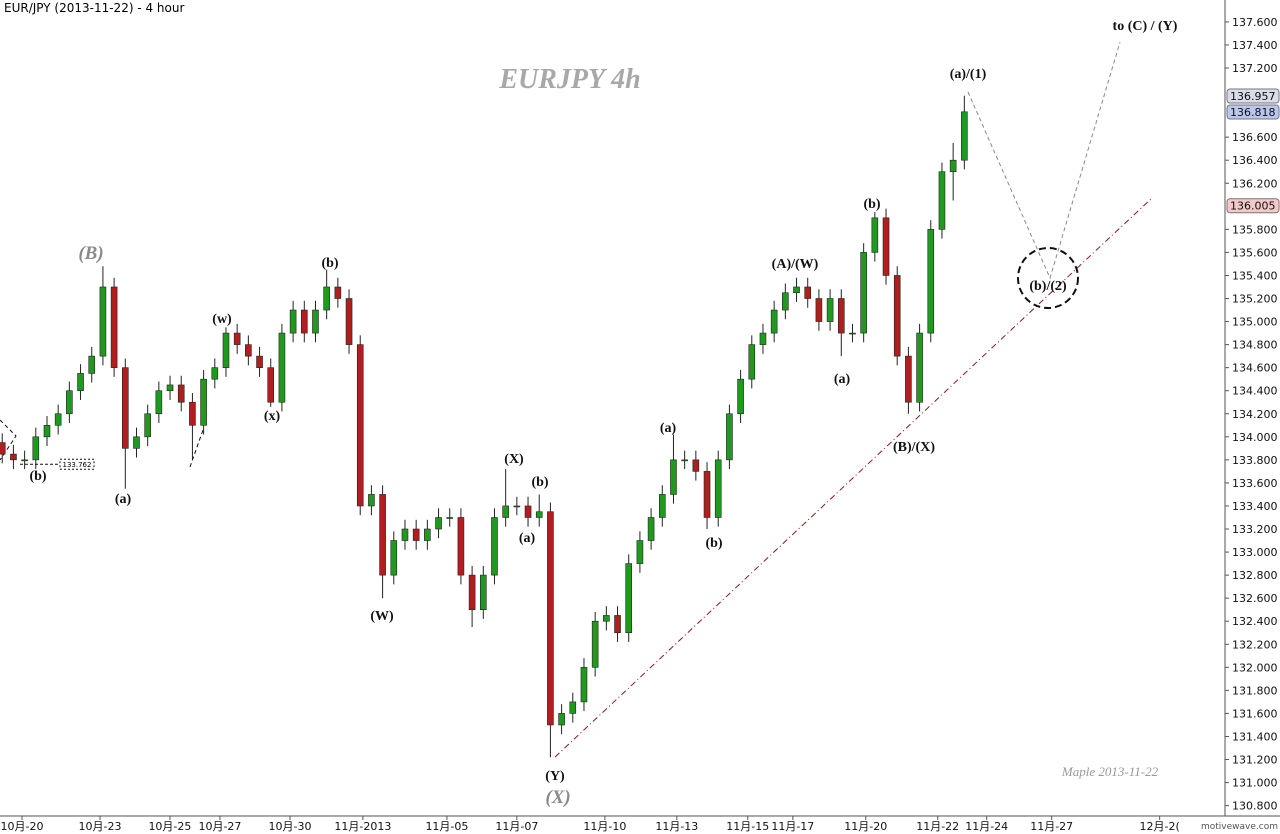 This screenshot has width=1280, height=834. Describe the element at coordinates (1255, 552) in the screenshot. I see `y-tick-label: 133.000` at that location.